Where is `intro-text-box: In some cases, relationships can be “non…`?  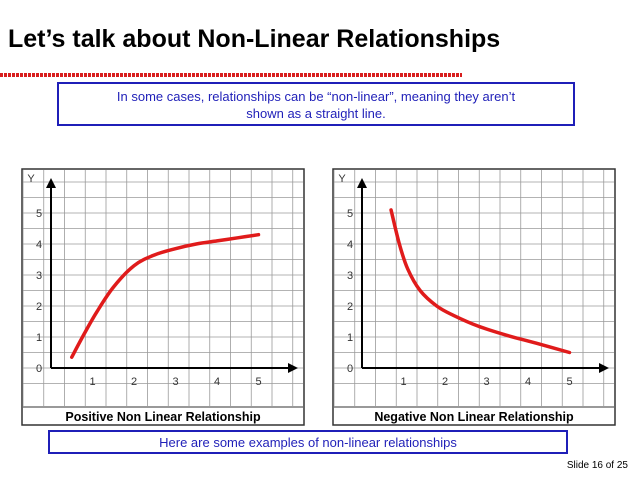 intro-text-box: In some cases, relationships can be “non… is located at coordinates (316, 104).